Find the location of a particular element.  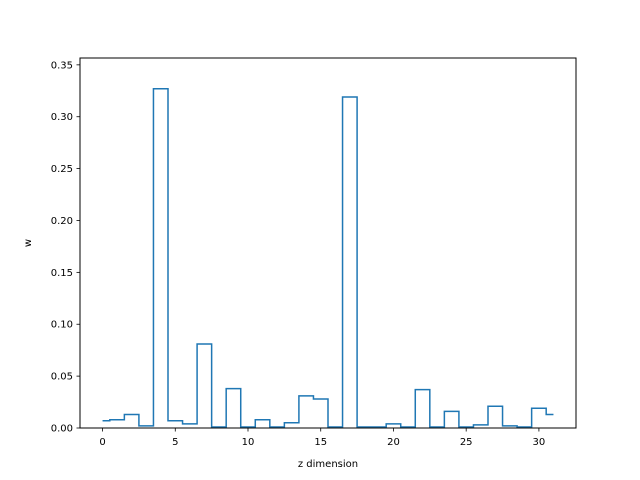

y-tick-label: 0.15 is located at coordinates (62, 273).